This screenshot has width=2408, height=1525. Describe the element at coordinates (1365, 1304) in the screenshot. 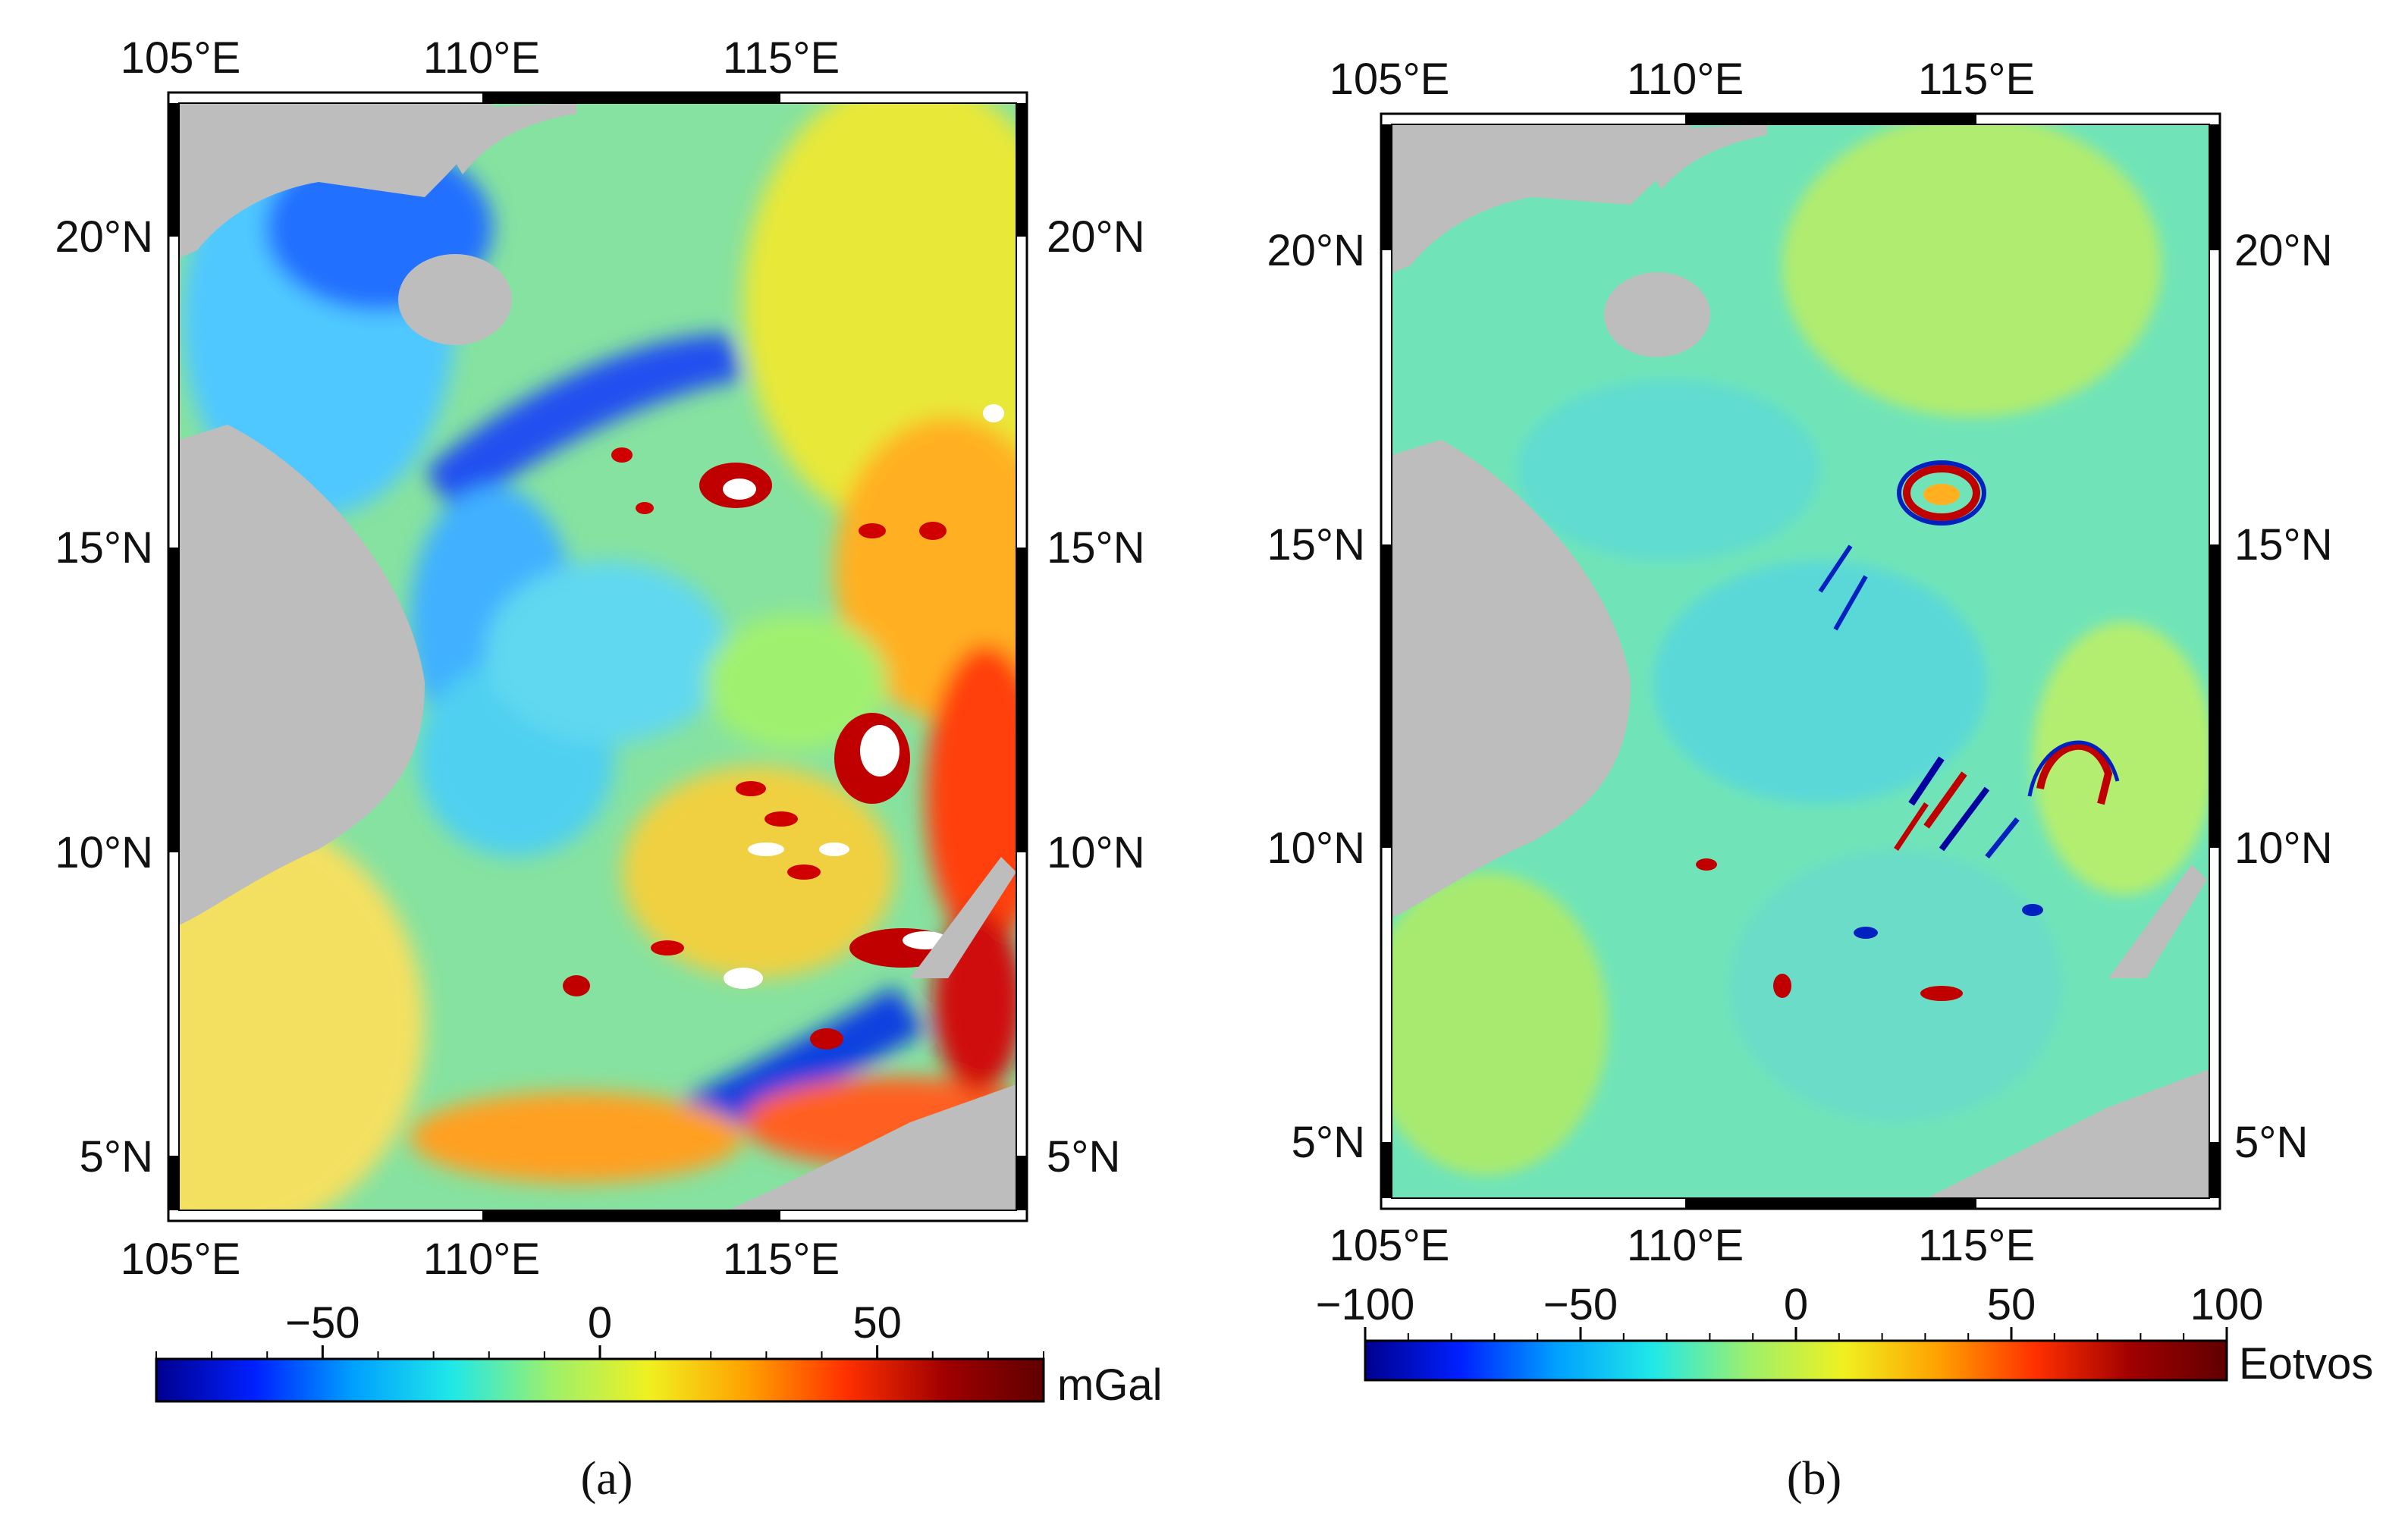

I see `colorbar-tick-label: −100` at that location.